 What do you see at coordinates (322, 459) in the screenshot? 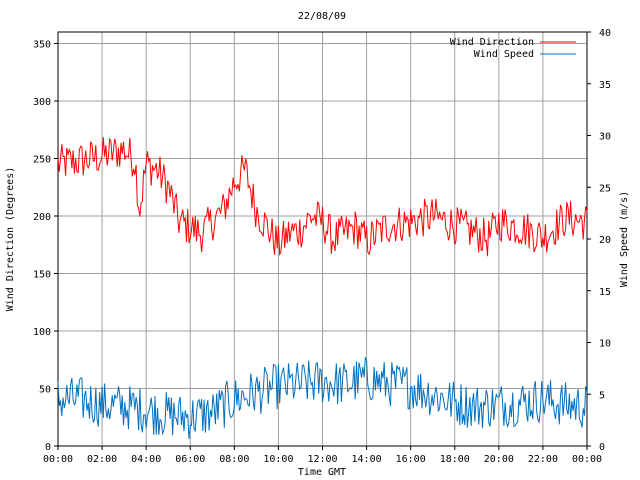
I see `x-tick-label: 12:00` at bounding box center [322, 459].